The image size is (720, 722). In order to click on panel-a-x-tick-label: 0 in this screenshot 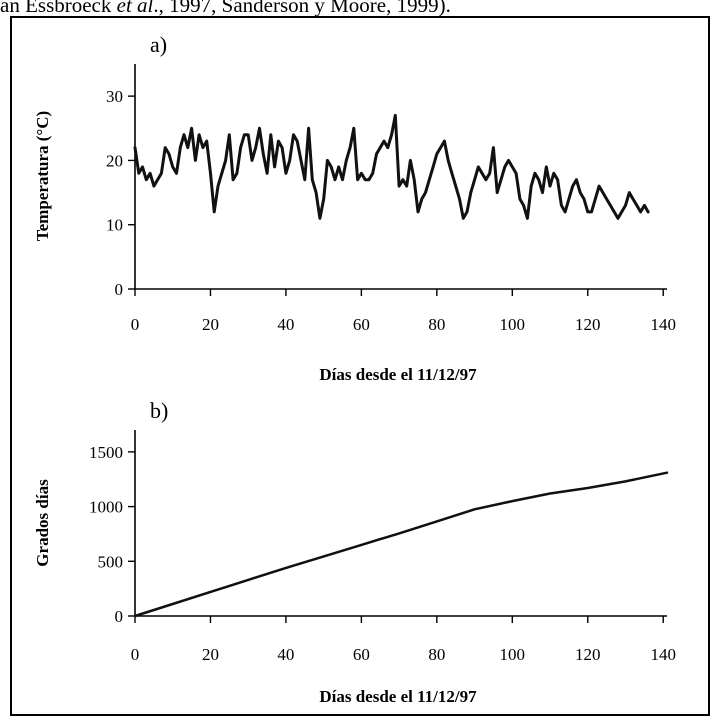, I will do `click(135, 324)`.